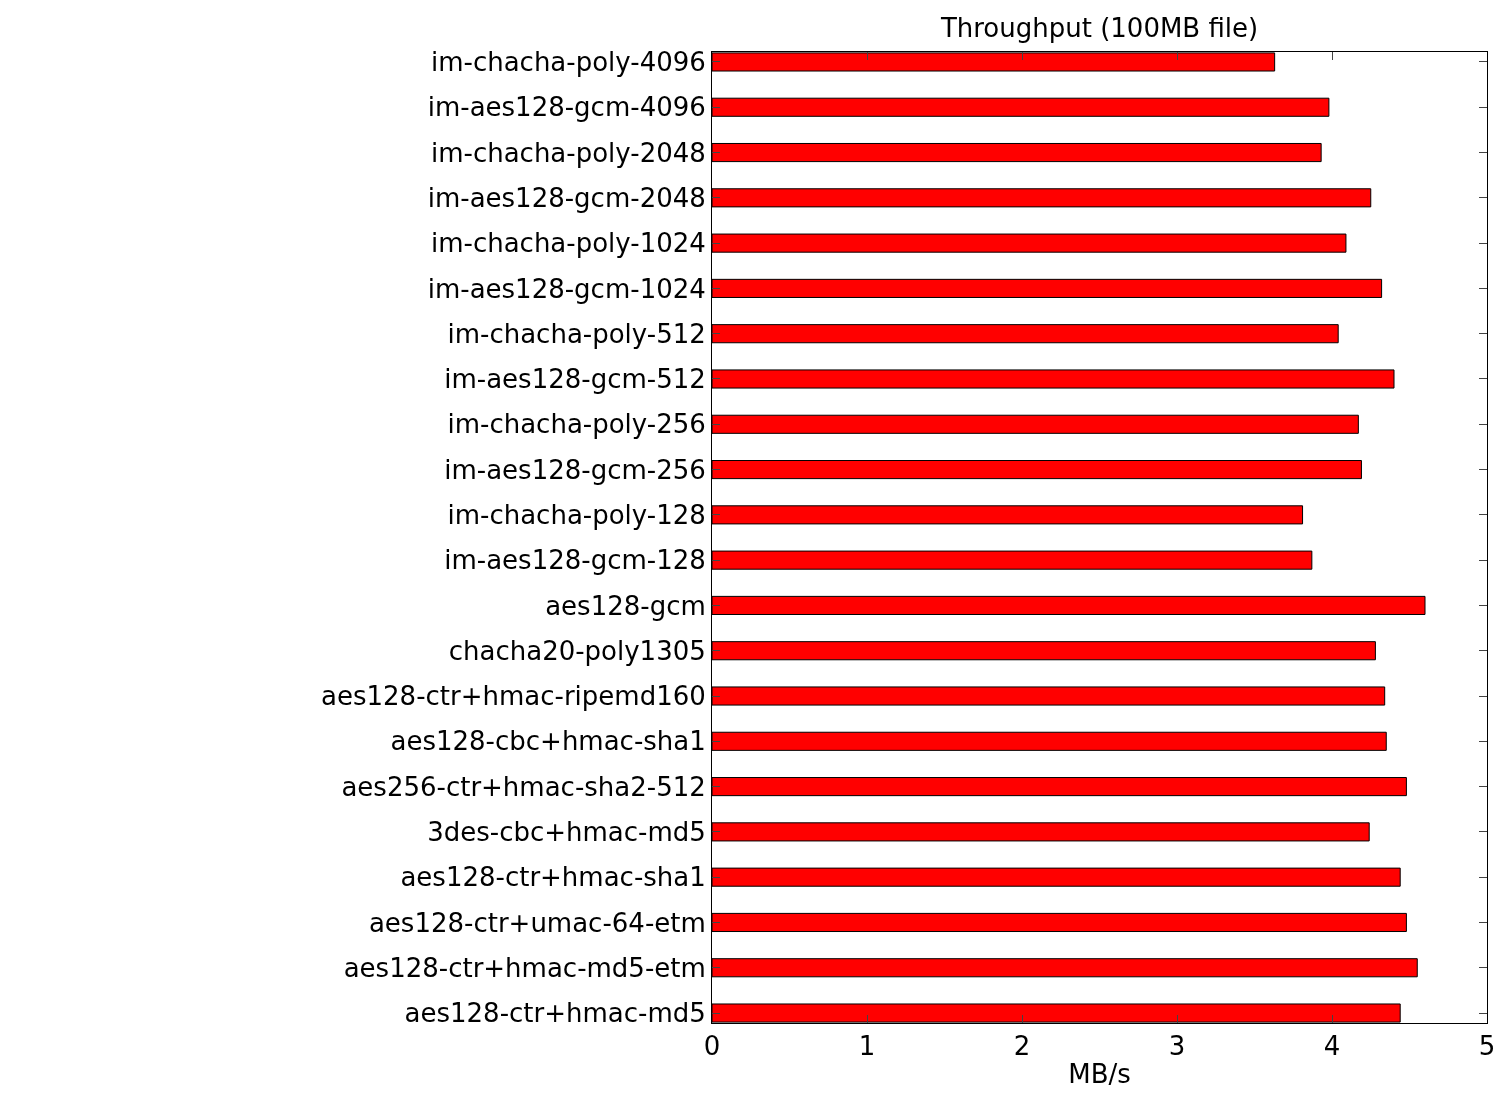  I want to click on y-tick-label: im-aes128-gcm-512, so click(575, 379).